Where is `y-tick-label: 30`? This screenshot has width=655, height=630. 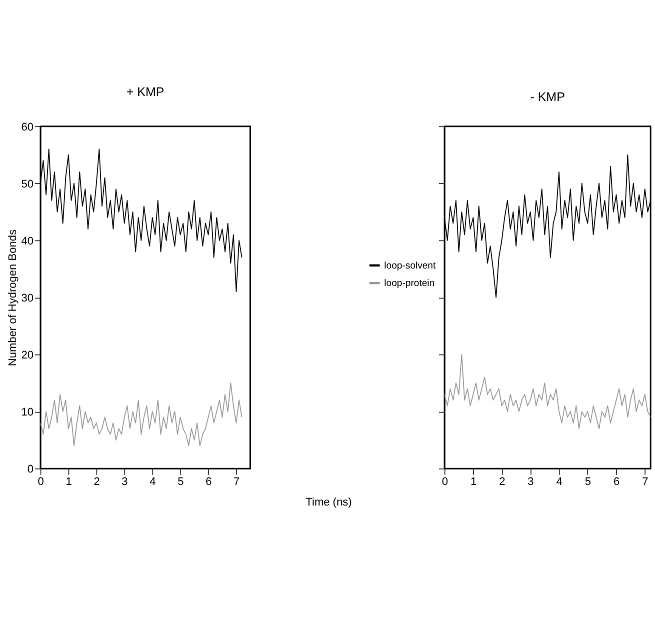
y-tick-label: 30 is located at coordinates (27, 298).